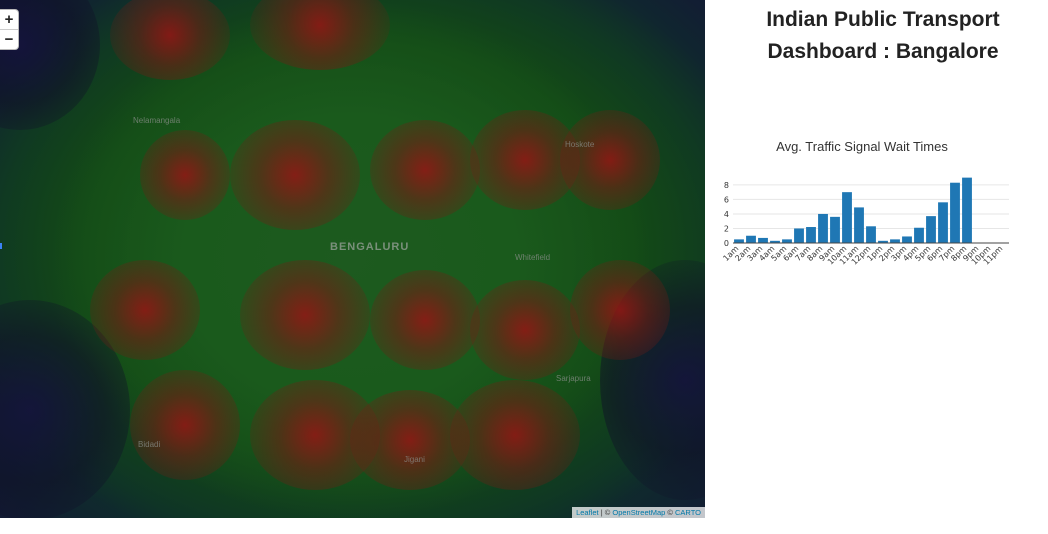 This screenshot has height=534, width=1048. I want to click on place-label-hoskote: Hoskote, so click(580, 144).